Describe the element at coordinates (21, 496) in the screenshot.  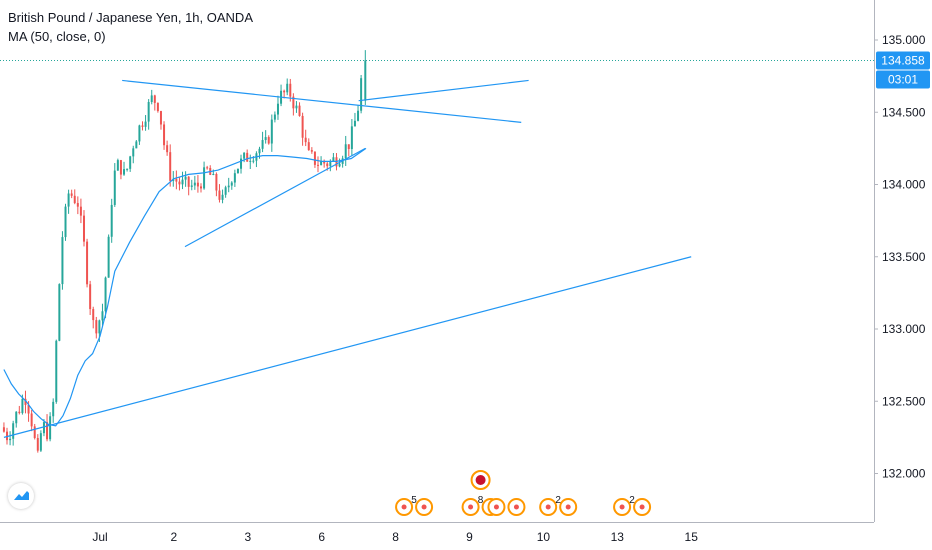
I see `tradingview-logo-icon` at that location.